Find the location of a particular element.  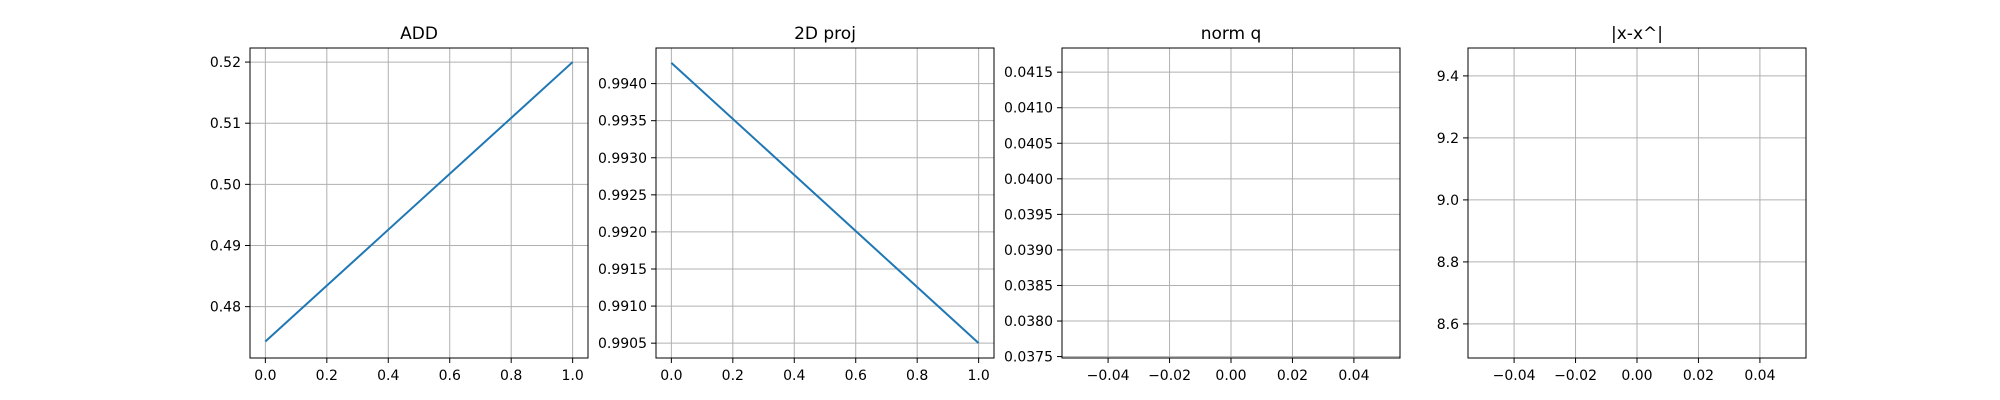

y-tick-label: 0.0390 is located at coordinates (1028, 251).